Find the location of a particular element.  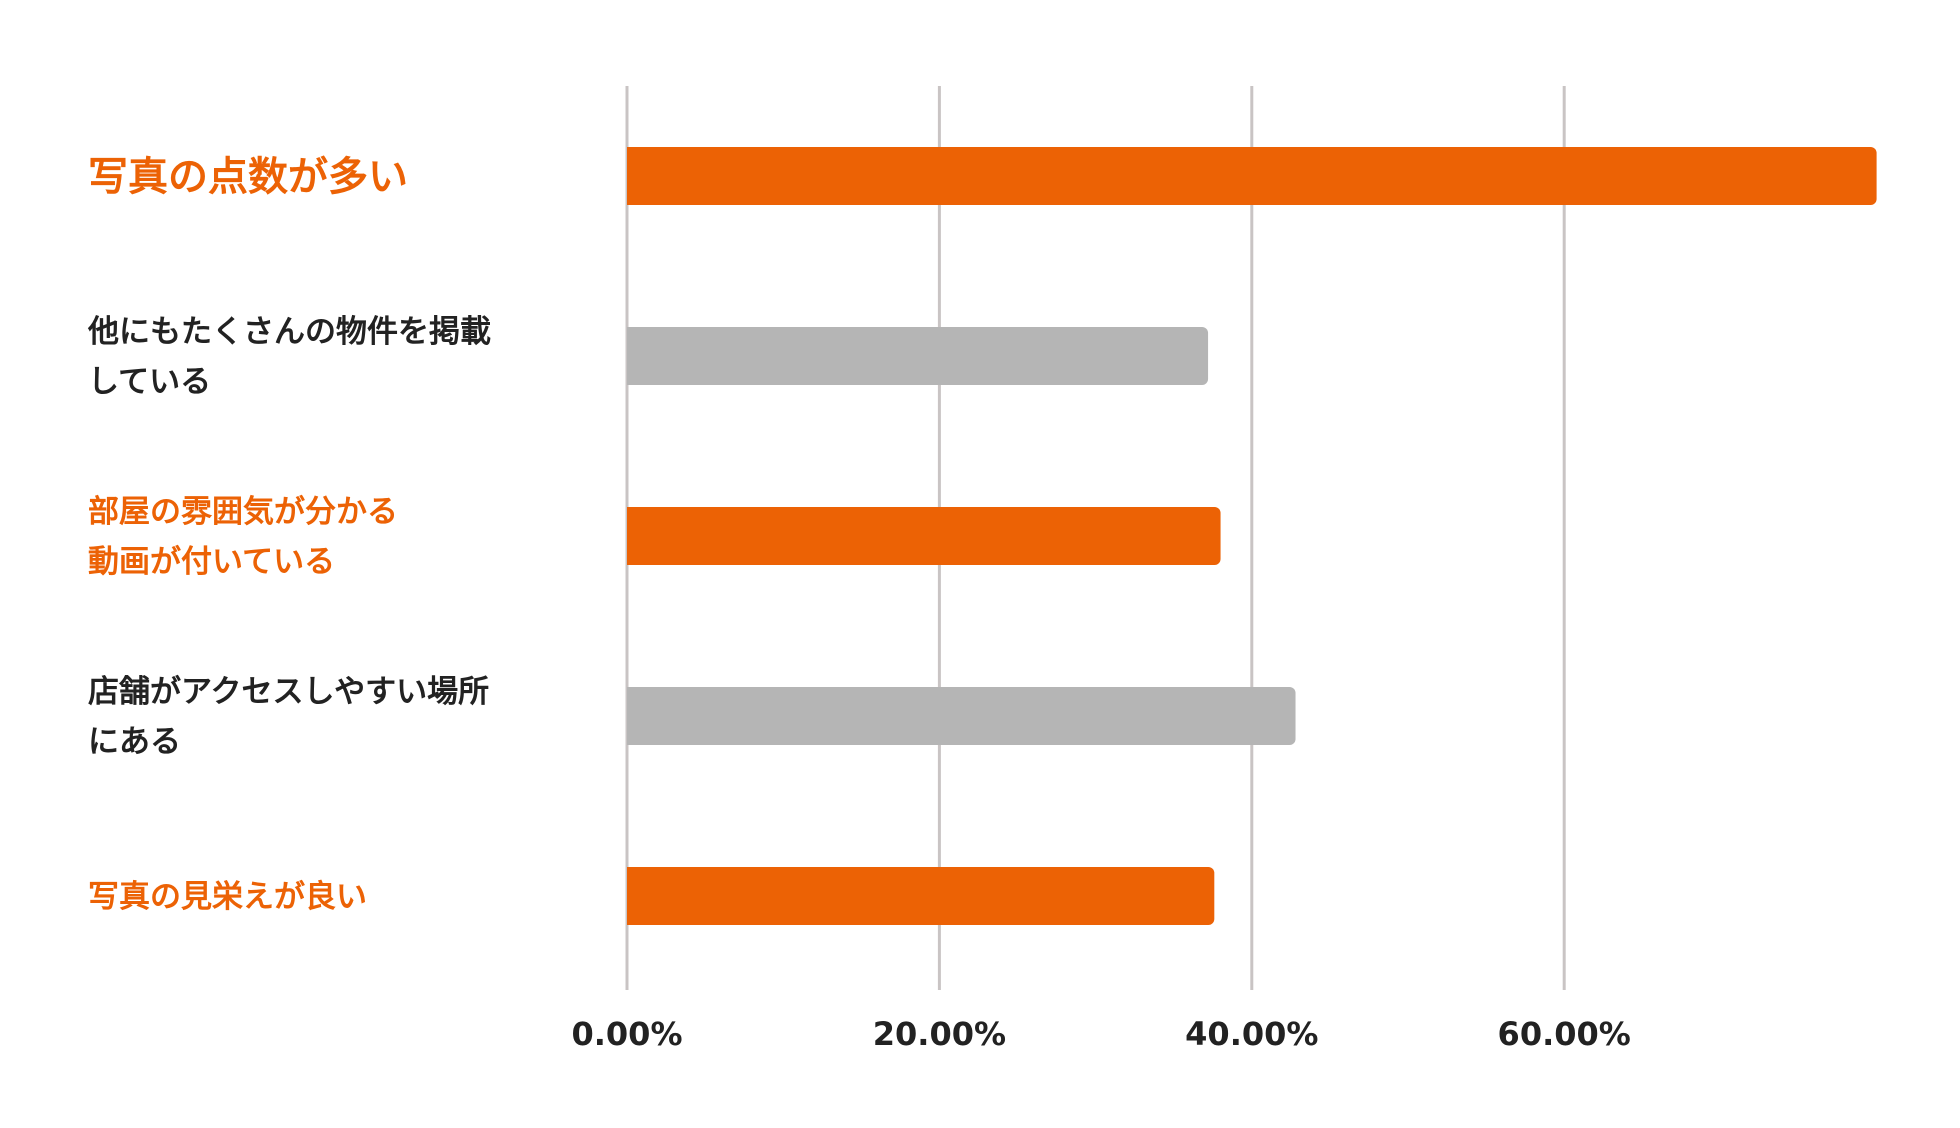

category-label-2-line-1: 動画が付いている is located at coordinates (211, 562).